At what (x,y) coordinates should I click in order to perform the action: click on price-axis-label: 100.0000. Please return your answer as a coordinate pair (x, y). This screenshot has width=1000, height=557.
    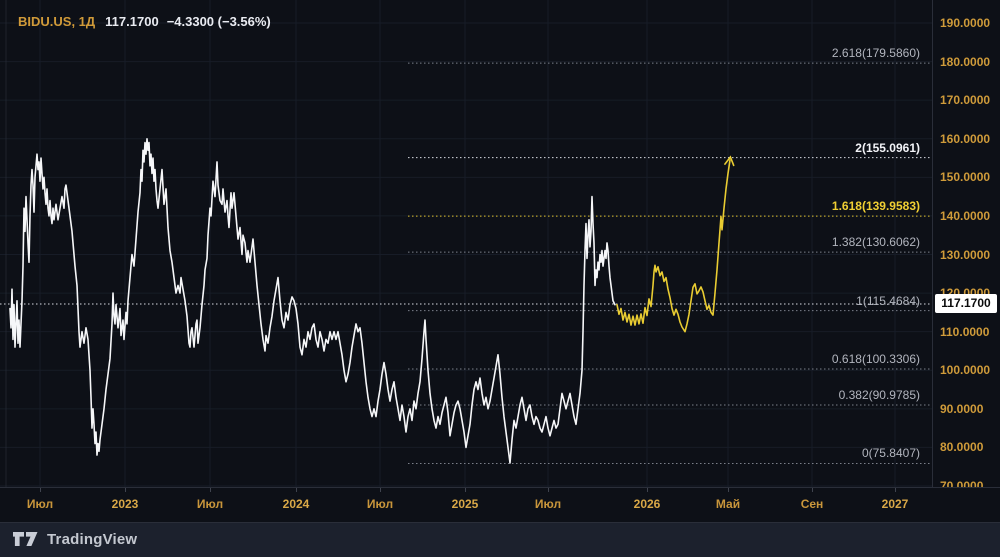
    Looking at the image, I should click on (965, 370).